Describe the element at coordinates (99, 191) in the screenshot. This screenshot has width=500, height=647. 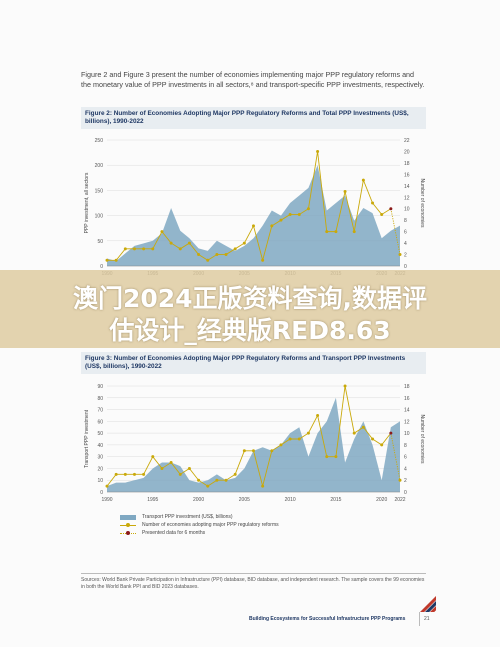
I see `fig2-y-tick-label: 150` at that location.